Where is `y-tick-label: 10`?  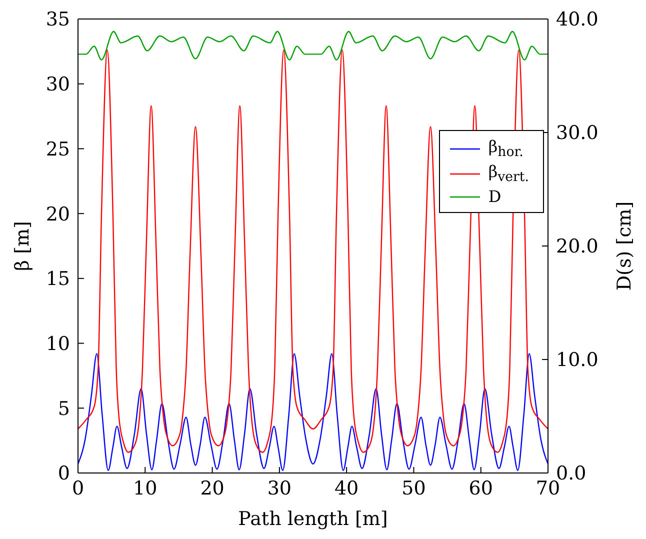 y-tick-label: 10 is located at coordinates (58, 344).